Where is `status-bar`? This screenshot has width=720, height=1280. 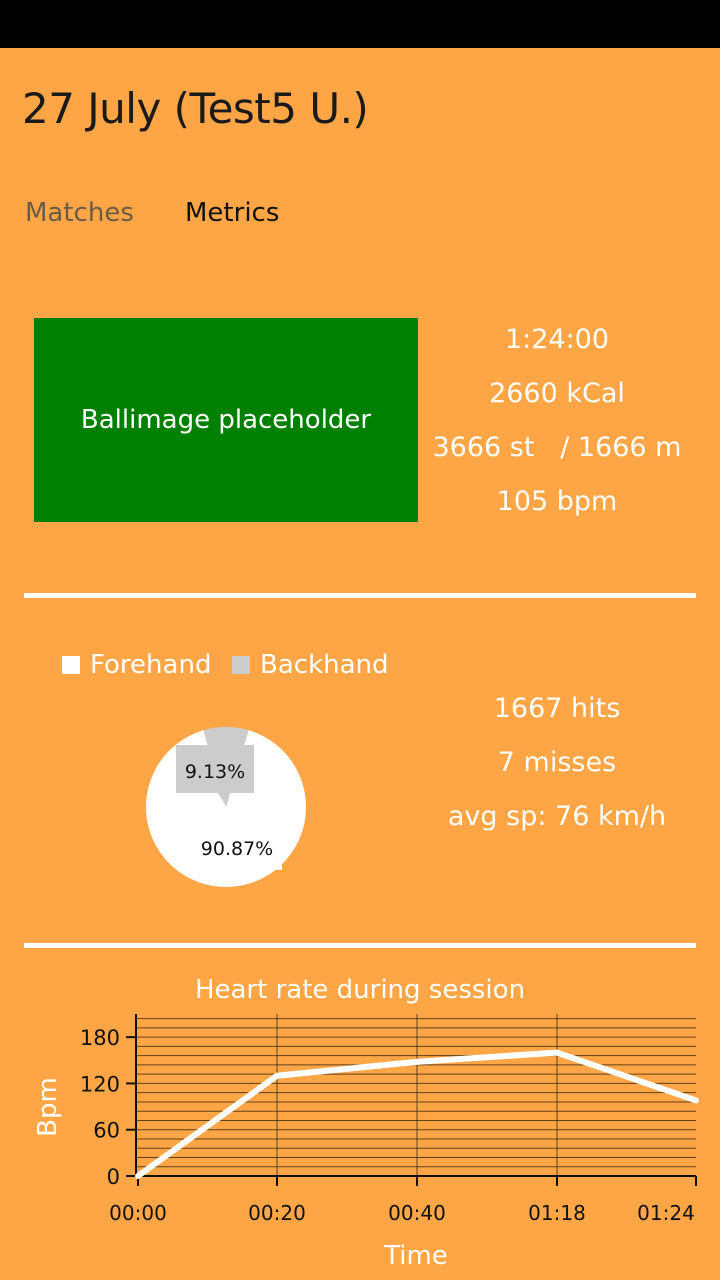 status-bar is located at coordinates (360, 24).